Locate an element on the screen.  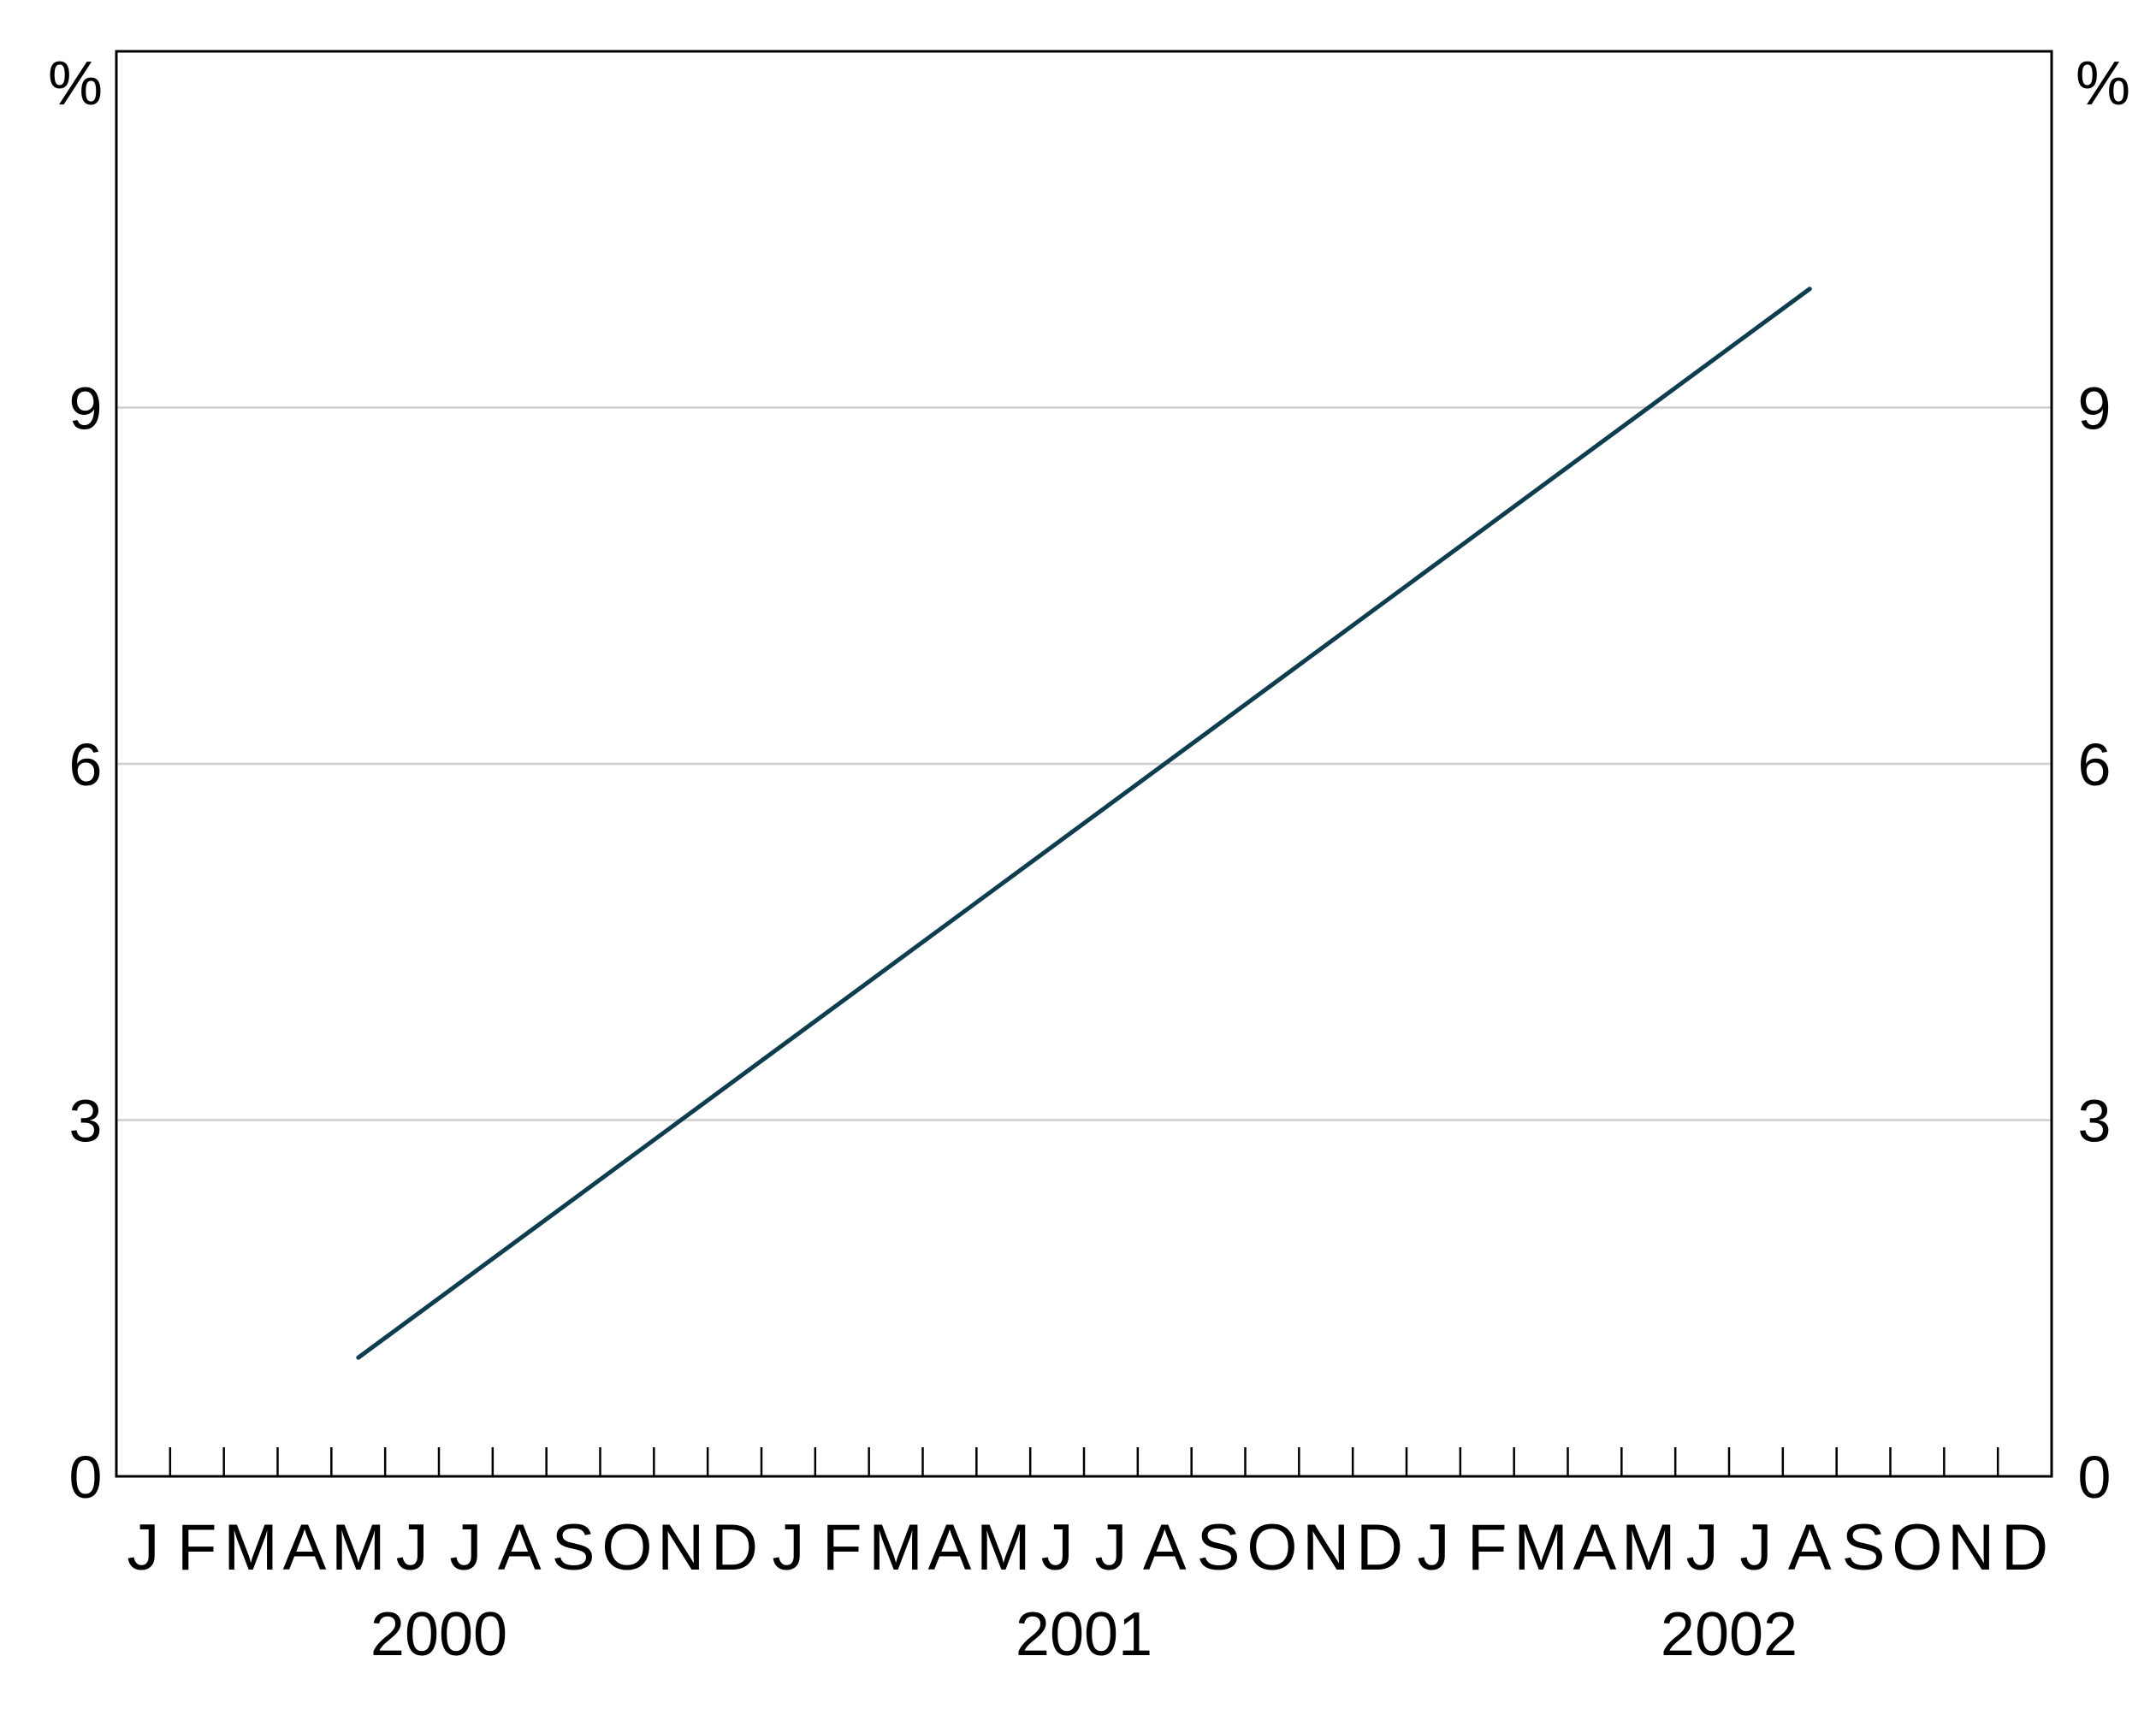
y-tick-label-right: 0 is located at coordinates (2095, 1477).